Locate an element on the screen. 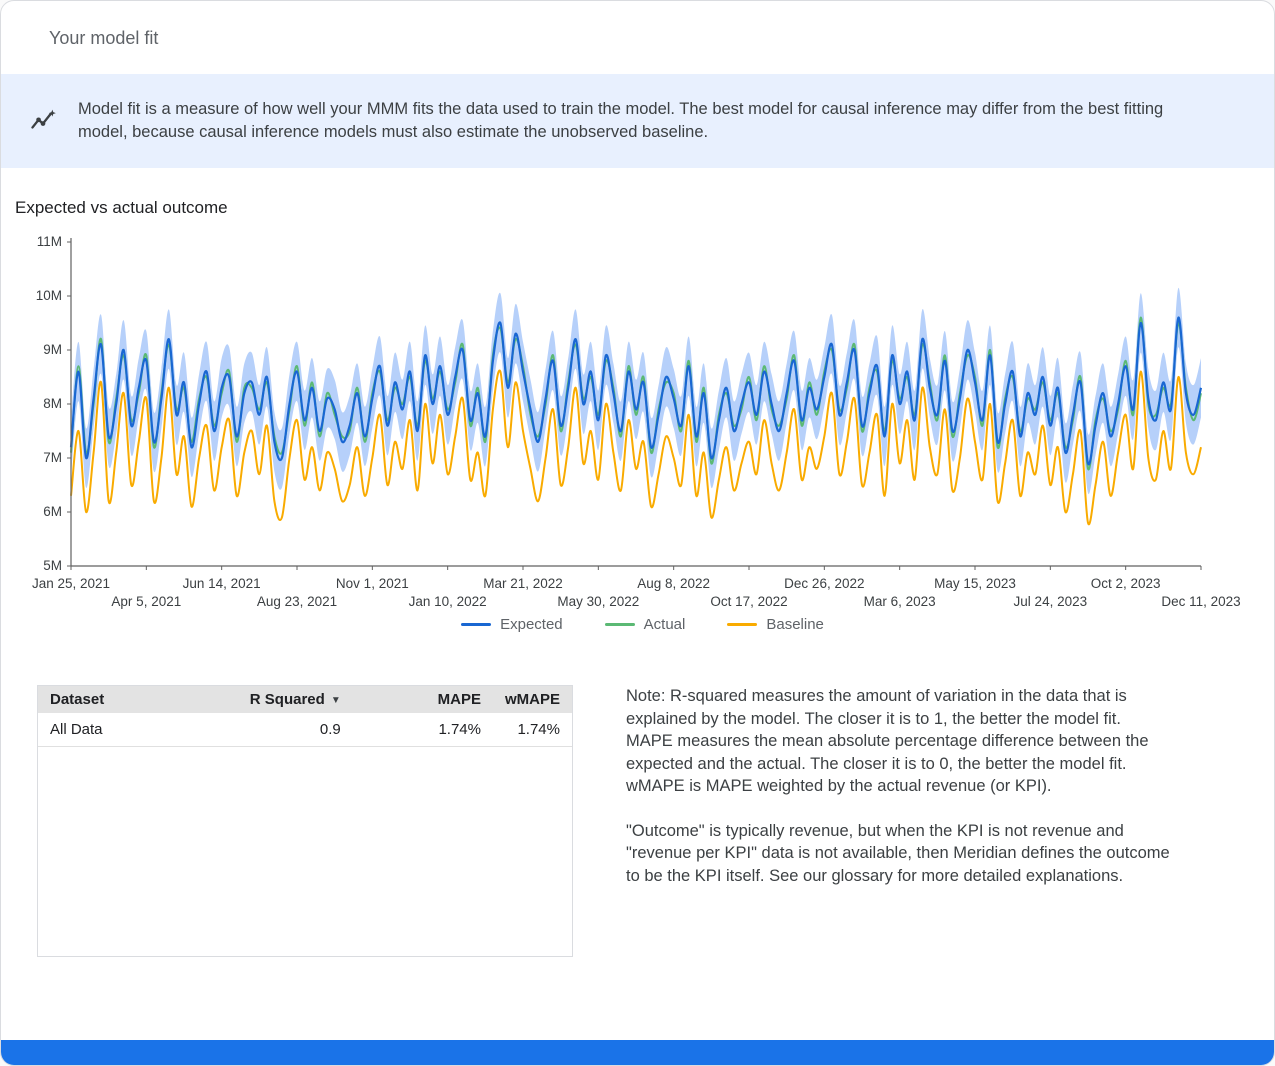 The height and width of the screenshot is (1066, 1275). table-row: All Data 0.9 1.74% 1.74% is located at coordinates (305, 730).